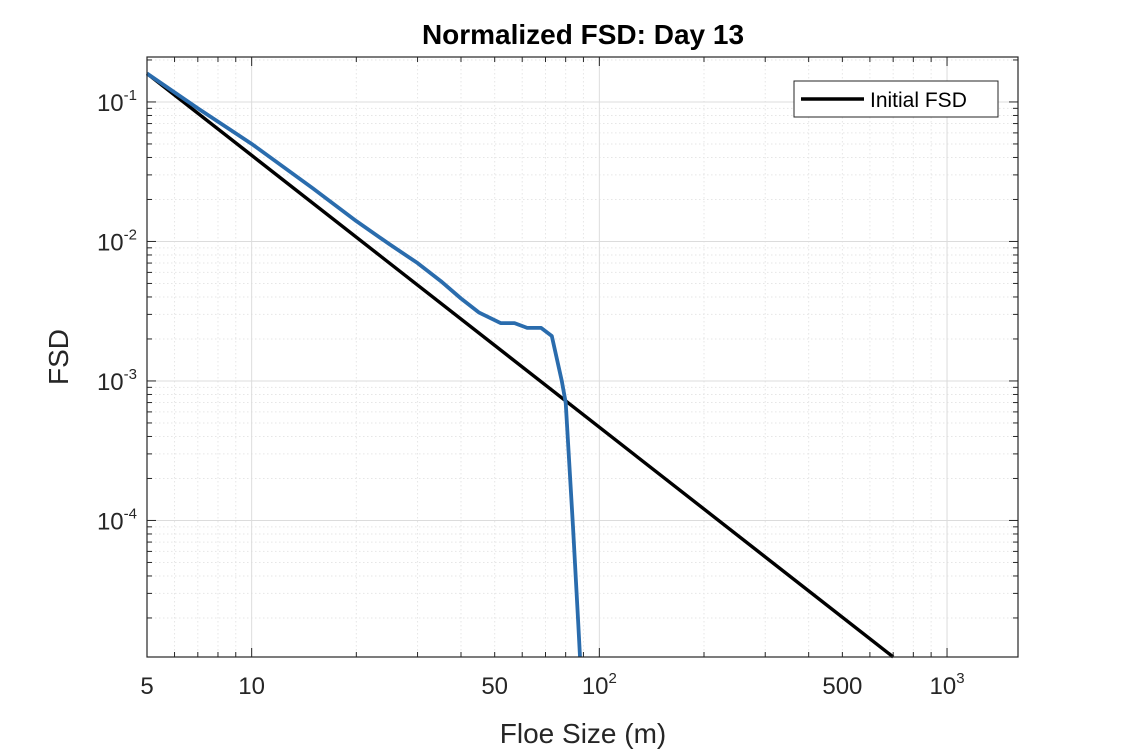 Image resolution: width=1125 pixels, height=750 pixels. Describe the element at coordinates (947, 685) in the screenshot. I see `x-tick-label: 10³` at that location.